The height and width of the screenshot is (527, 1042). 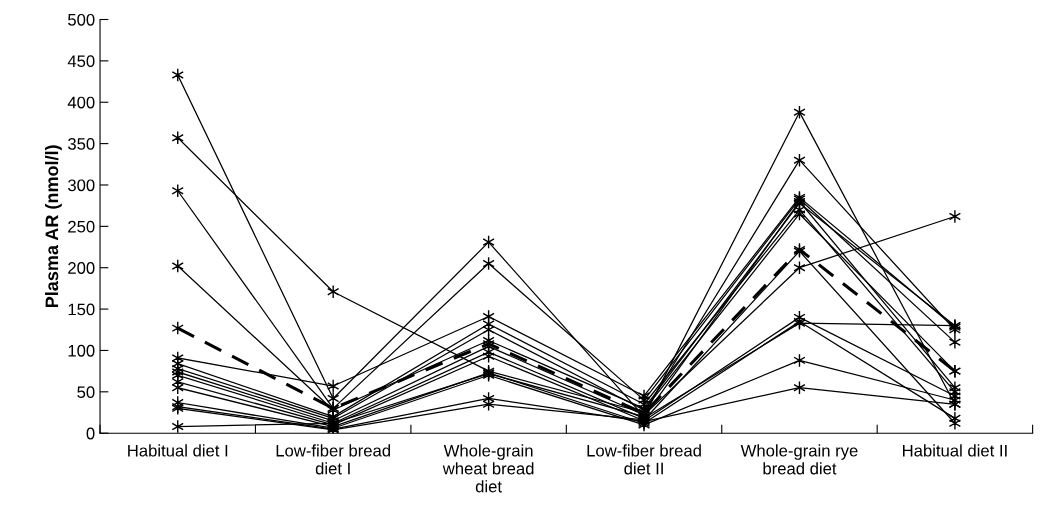 I want to click on y-axis-title: Plasma AR (nmol/l), so click(x=53, y=226).